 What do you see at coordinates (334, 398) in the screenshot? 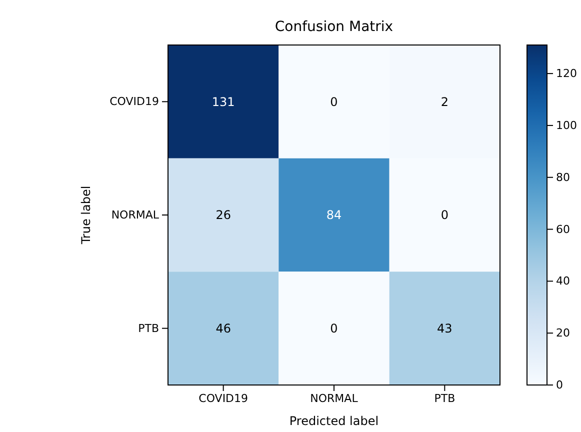
I see `x-tick-label: NORMAL` at bounding box center [334, 398].